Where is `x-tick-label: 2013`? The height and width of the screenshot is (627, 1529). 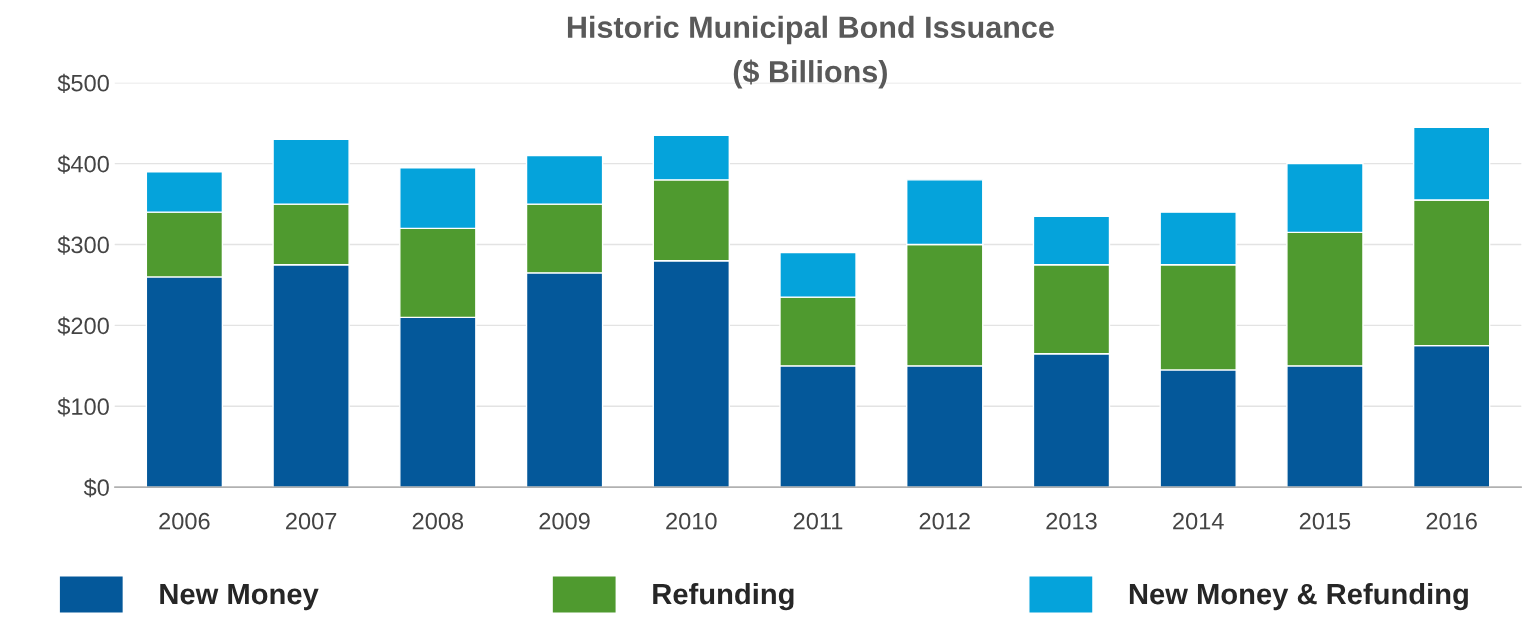
x-tick-label: 2013 is located at coordinates (1071, 521).